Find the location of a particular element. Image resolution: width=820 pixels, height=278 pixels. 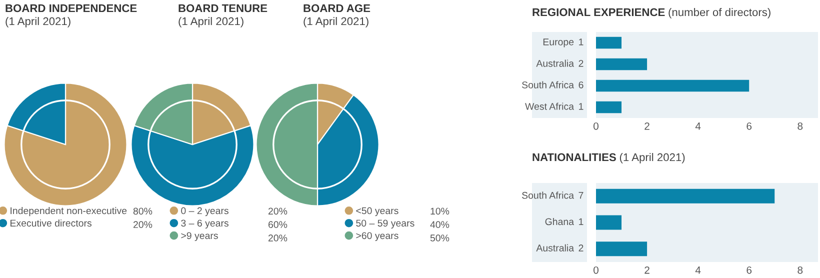

y-tick-label: West Africa is located at coordinates (549, 106).